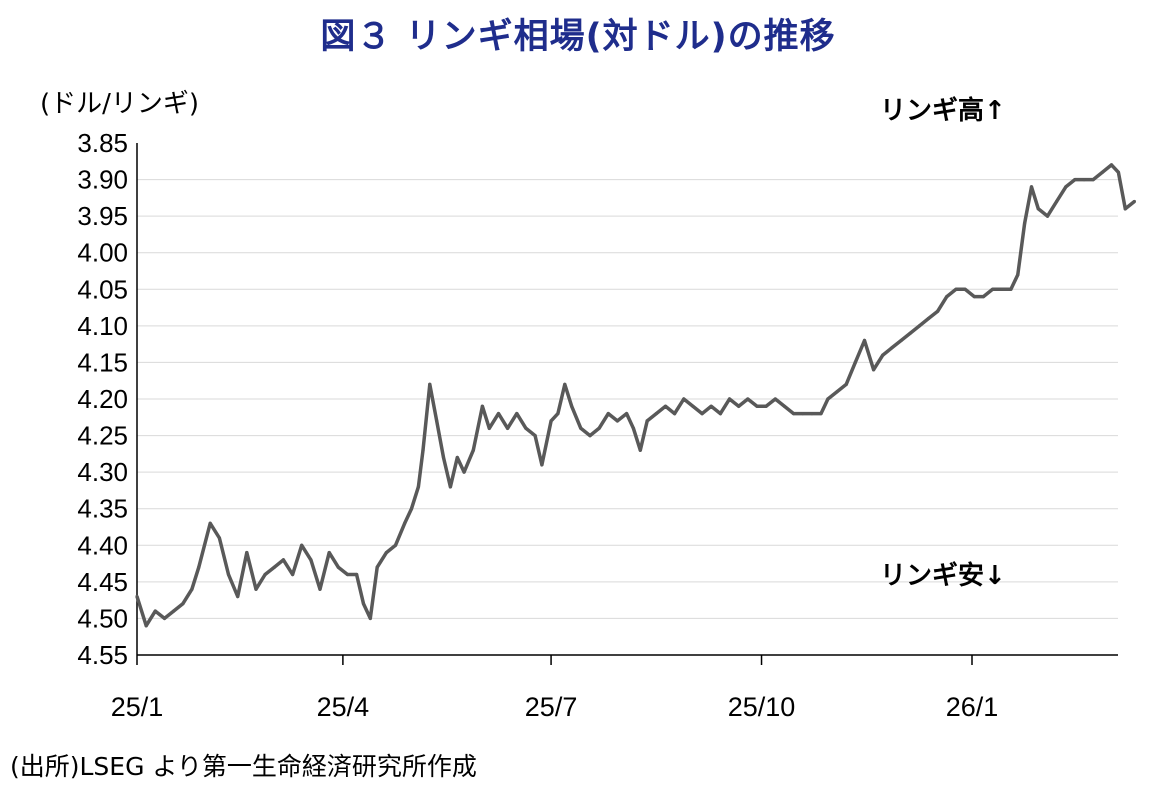  What do you see at coordinates (102, 289) in the screenshot?
I see `y-tick-label: 4.05` at bounding box center [102, 289].